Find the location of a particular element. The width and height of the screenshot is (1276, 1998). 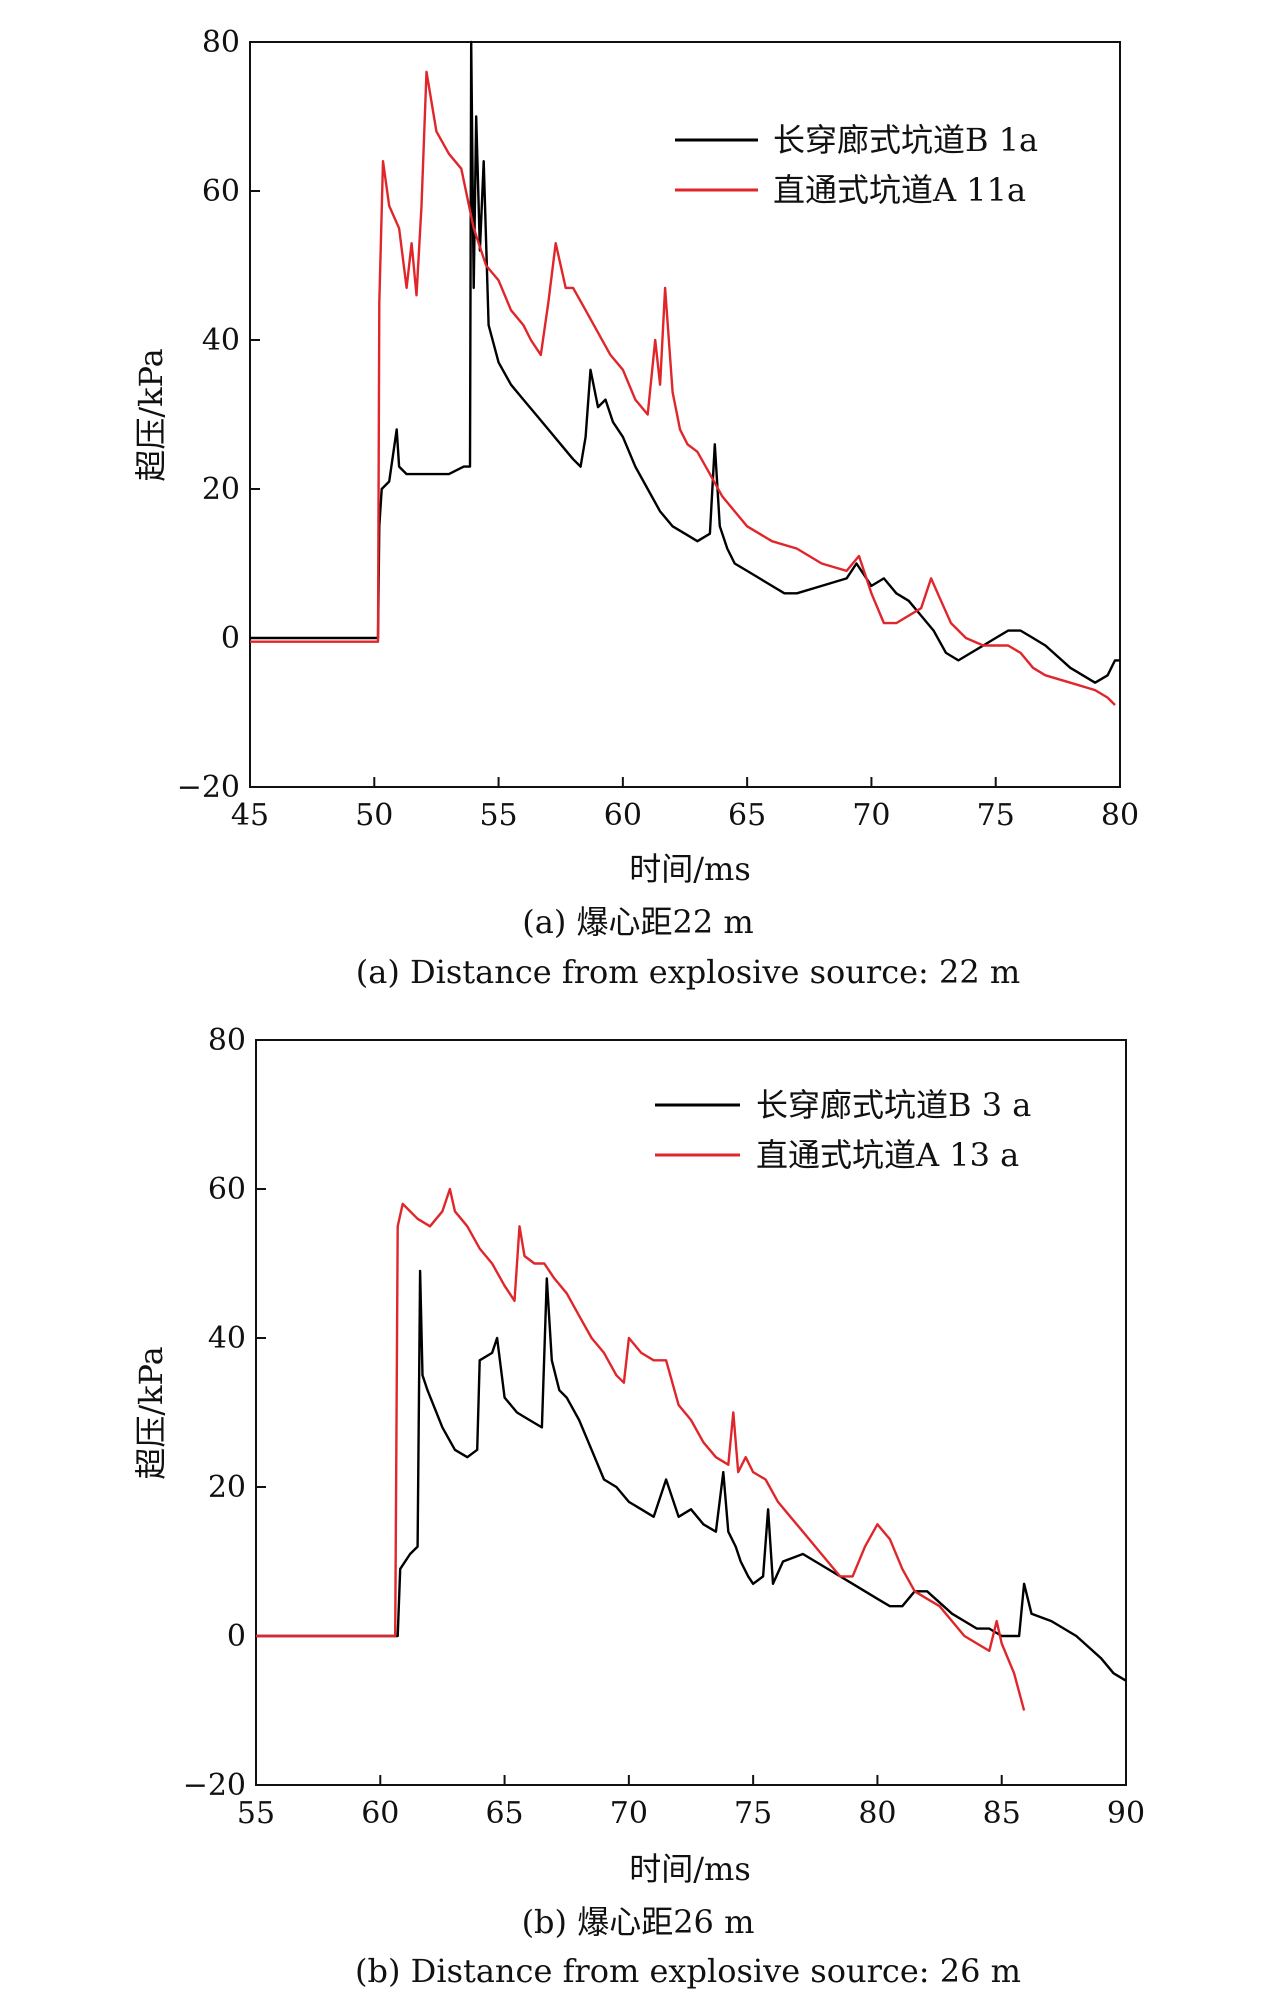

chart-b-x-tick-label-3: 70 is located at coordinates (629, 1813).